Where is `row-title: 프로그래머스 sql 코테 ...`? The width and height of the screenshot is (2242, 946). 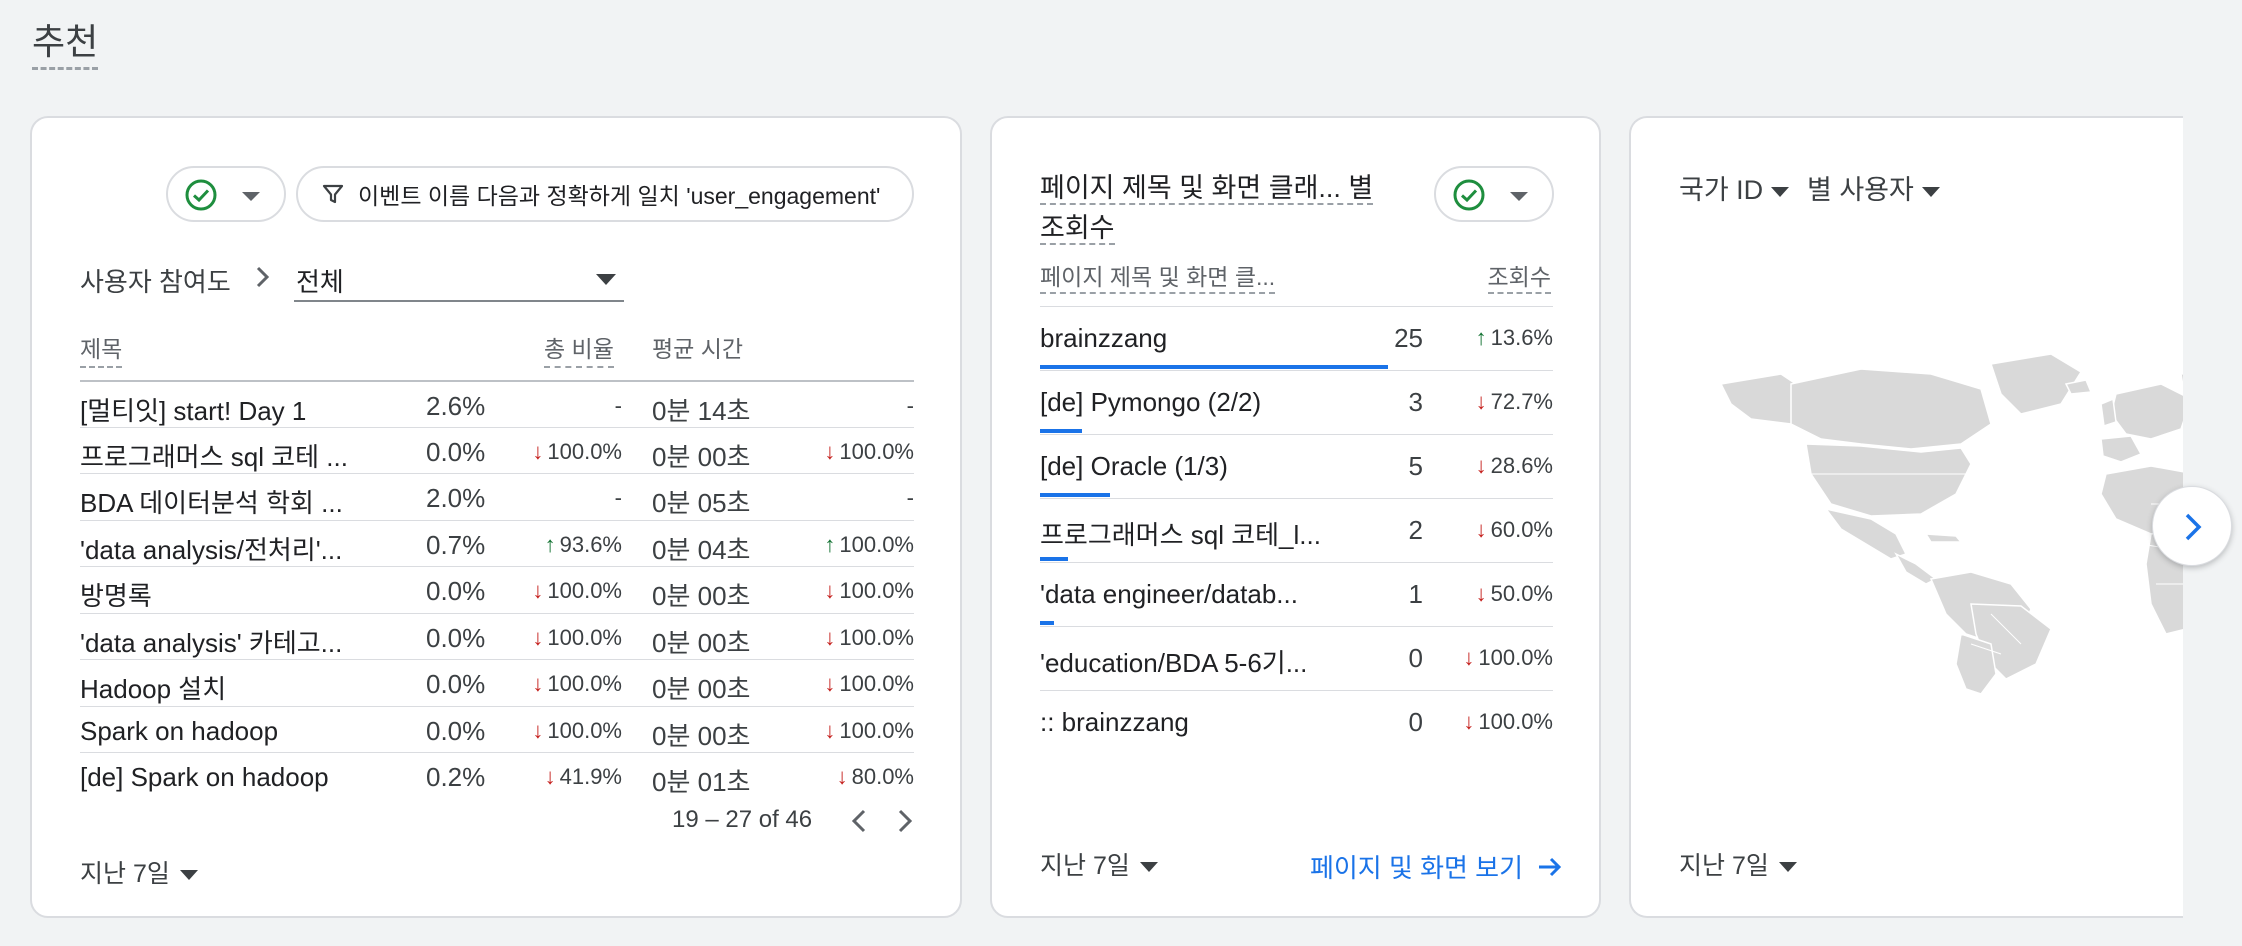
row-title: 프로그래머스 sql 코테 ... is located at coordinates (214, 456).